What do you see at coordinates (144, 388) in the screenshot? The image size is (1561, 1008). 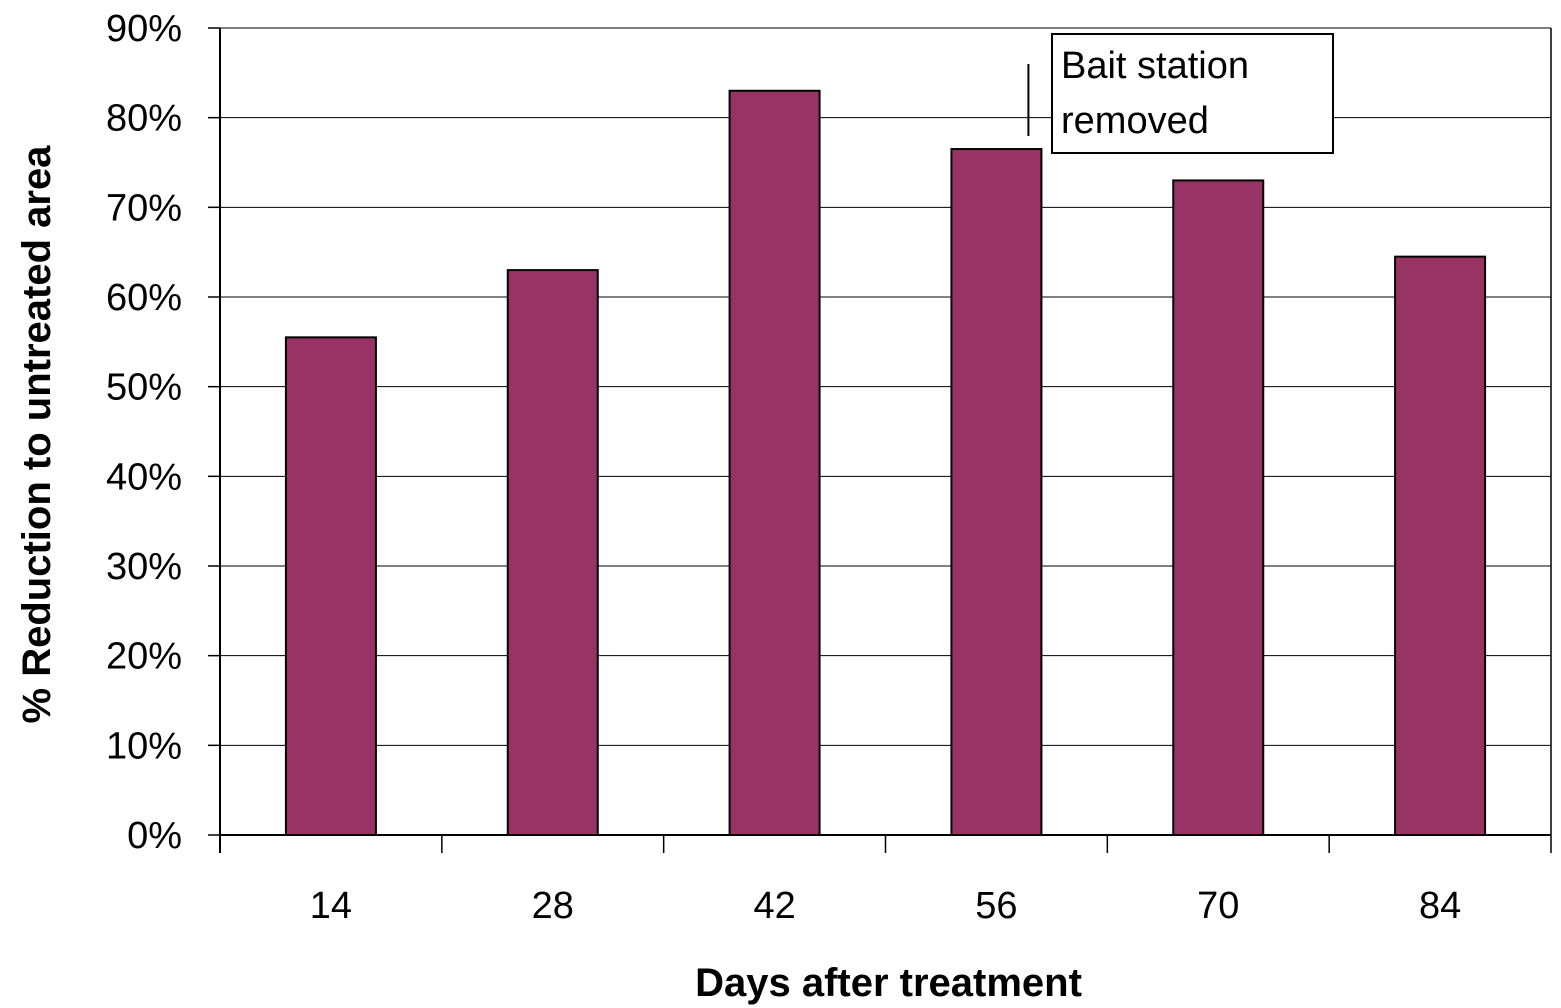 I see `y-tick-label: 50%` at bounding box center [144, 388].